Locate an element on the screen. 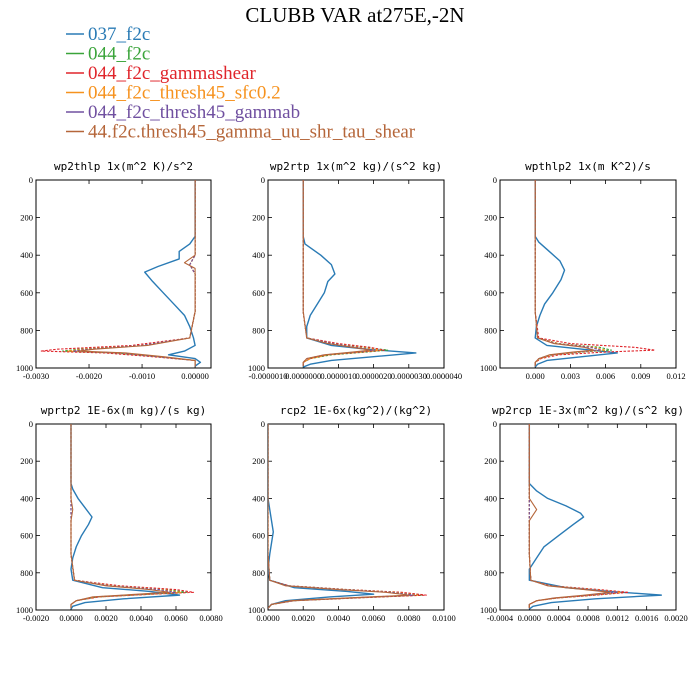 Image resolution: width=700 pixels, height=700 pixels. panel-title: wp2rcp 1E-3x(m^2 kg)/(s^2 kg) is located at coordinates (588, 410).